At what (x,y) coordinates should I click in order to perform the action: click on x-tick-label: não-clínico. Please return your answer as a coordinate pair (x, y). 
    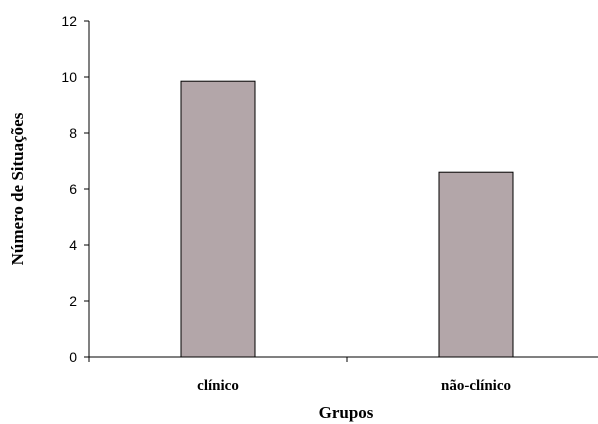
    Looking at the image, I should click on (476, 386).